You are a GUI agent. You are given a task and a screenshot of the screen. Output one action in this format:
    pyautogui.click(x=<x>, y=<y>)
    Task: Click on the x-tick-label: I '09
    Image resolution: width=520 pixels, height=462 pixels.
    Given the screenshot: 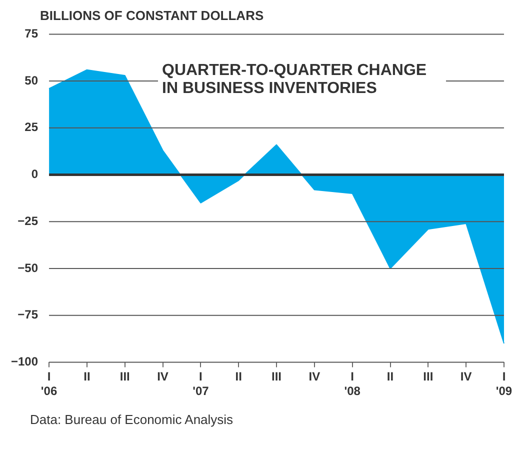 What is the action you would take?
    pyautogui.click(x=504, y=384)
    